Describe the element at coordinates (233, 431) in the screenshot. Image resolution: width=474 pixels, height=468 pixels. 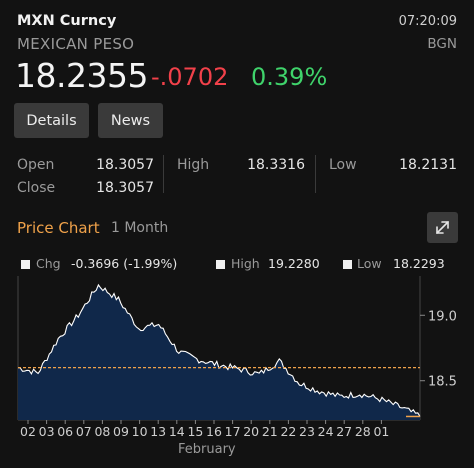
I see `x-tick-label: 17` at that location.